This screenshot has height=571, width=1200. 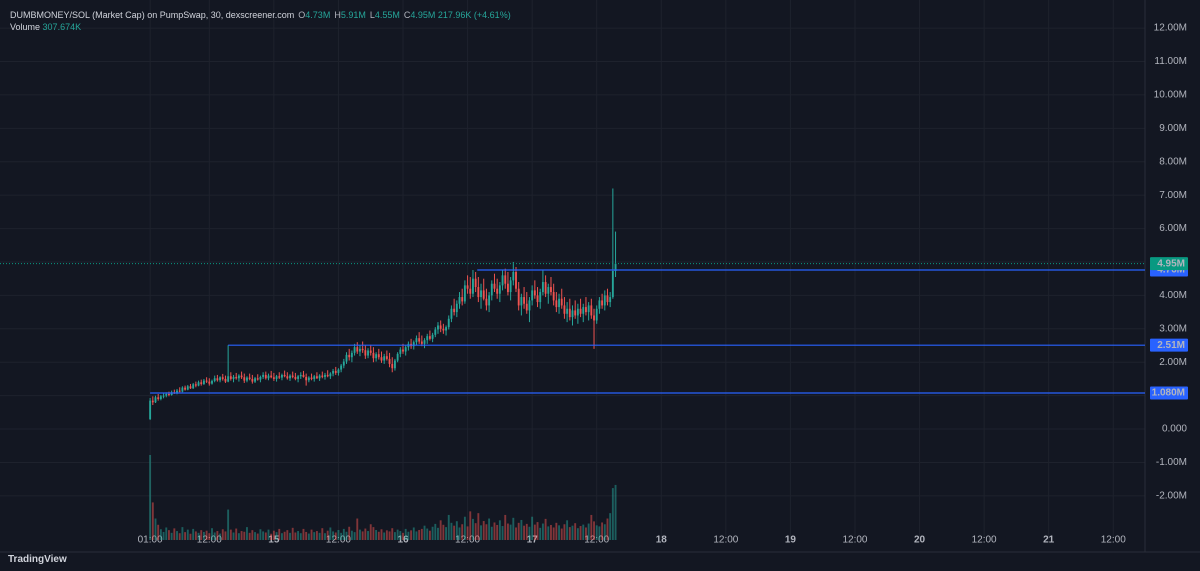 I want to click on y-tick-label: 8.00M, so click(x=1173, y=161).